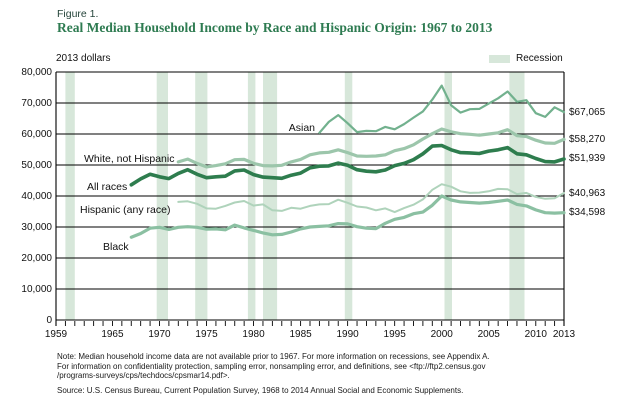 The height and width of the screenshot is (407, 621). What do you see at coordinates (371, 148) in the screenshot?
I see `series-line-white_not_hispanic` at bounding box center [371, 148].